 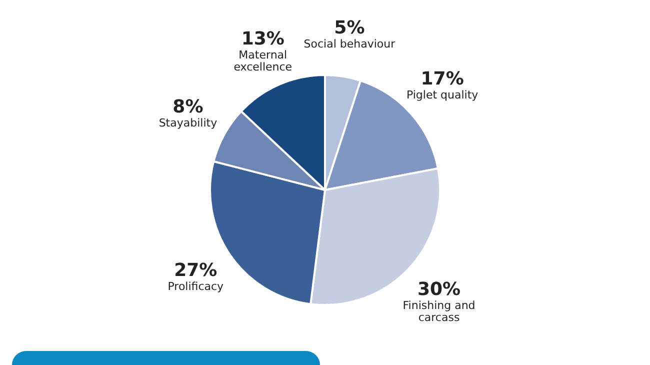 I want to click on data-label: 5%, so click(x=349, y=28).